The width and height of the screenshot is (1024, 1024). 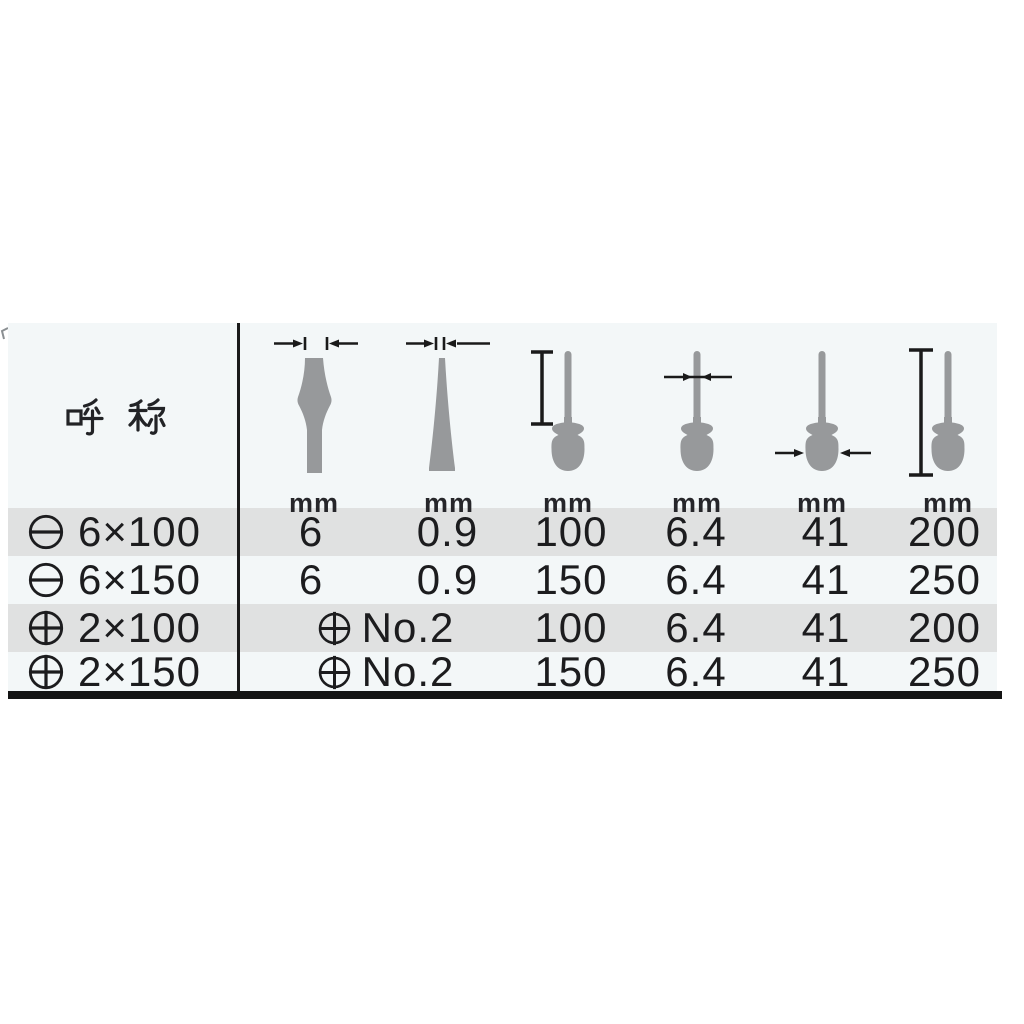 I want to click on row-name-label: 6×150, so click(x=139, y=579).